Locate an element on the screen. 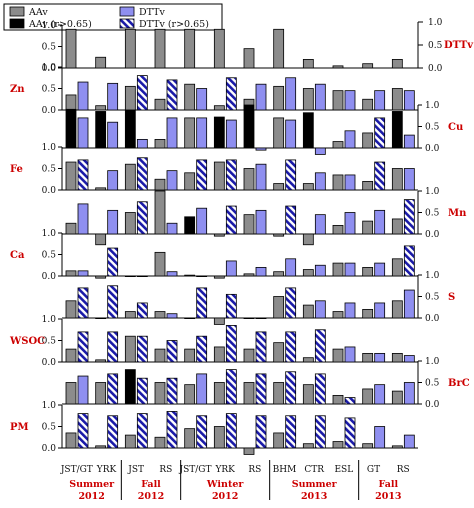 This screenshot has height=508, width=474. right-axis-title: DTTv is located at coordinates (459, 45).